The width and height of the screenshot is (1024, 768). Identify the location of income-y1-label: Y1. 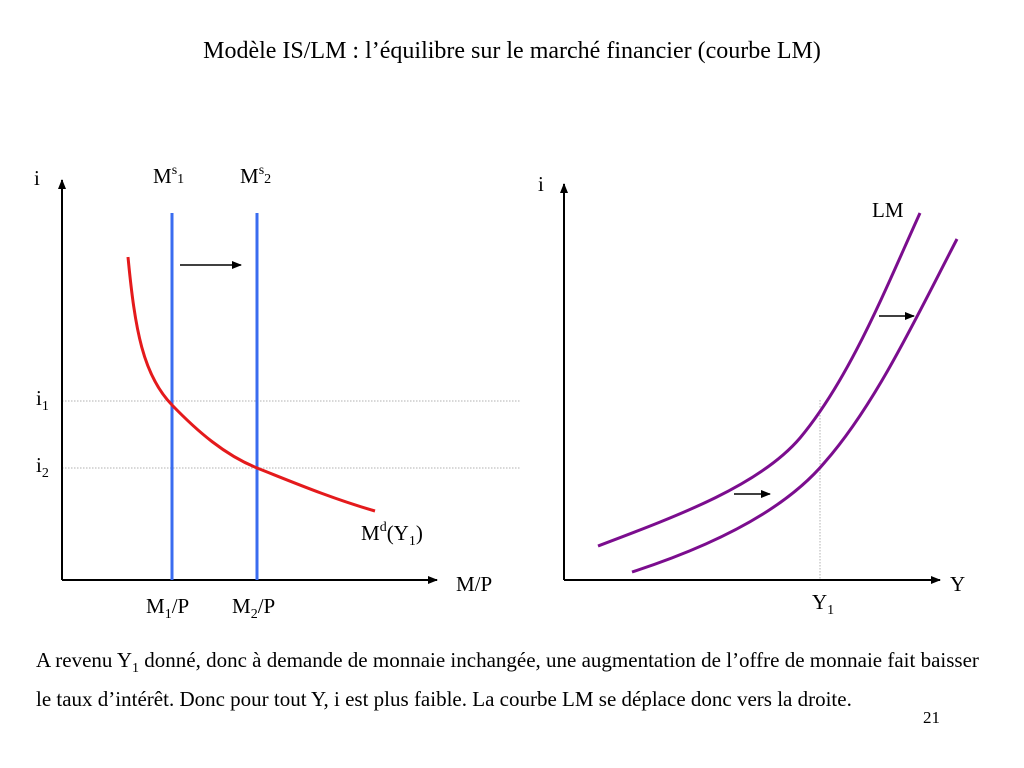
(823, 604).